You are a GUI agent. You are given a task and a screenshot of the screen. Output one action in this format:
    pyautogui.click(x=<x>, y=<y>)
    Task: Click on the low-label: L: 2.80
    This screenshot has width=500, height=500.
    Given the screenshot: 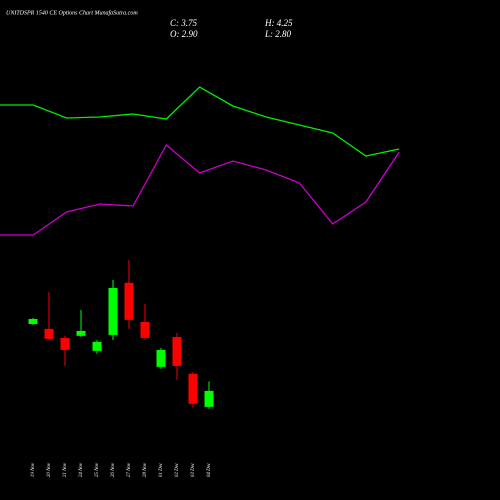 What is the action you would take?
    pyautogui.click(x=278, y=34)
    